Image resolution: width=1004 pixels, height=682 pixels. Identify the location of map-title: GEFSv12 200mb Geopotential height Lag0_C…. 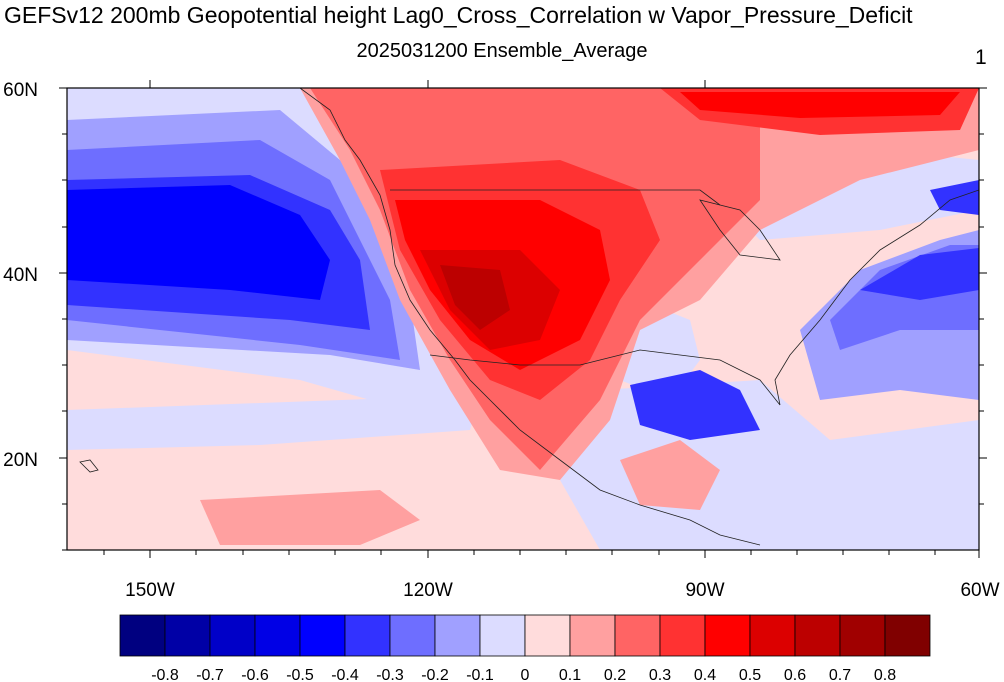
(458, 15).